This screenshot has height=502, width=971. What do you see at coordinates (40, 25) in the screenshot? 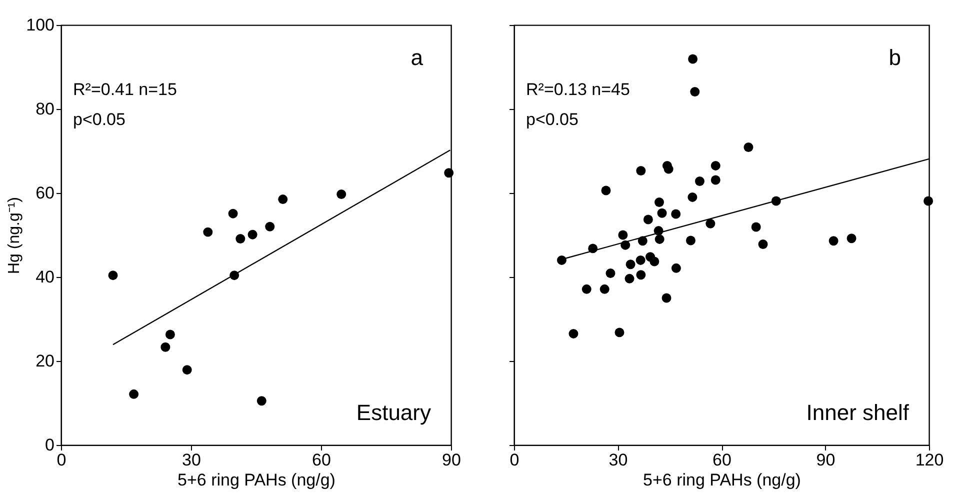
I see `y-tick-label: 100` at bounding box center [40, 25].